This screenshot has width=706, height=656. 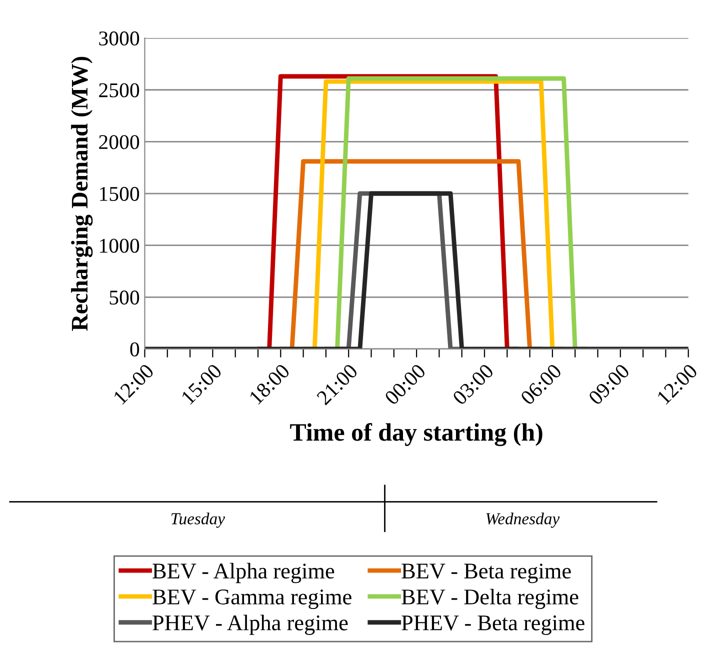 What do you see at coordinates (120, 193) in the screenshot?
I see `y-tick-label: 1500` at bounding box center [120, 193].